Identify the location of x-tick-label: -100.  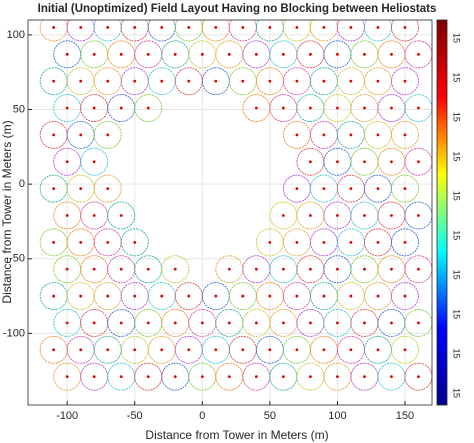
(67, 416).